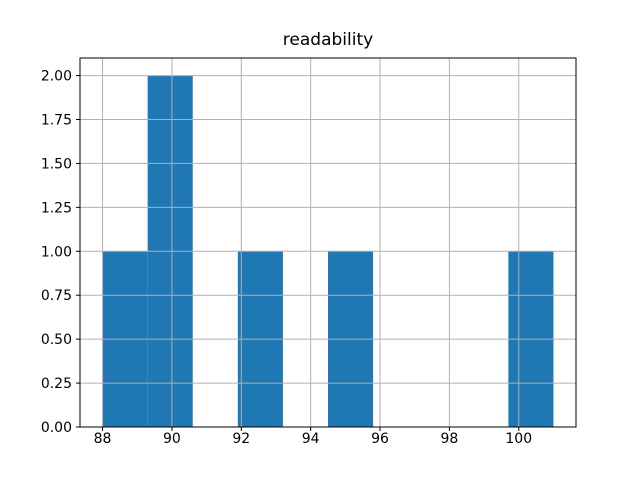  I want to click on x-tick-label: 88, so click(103, 439).